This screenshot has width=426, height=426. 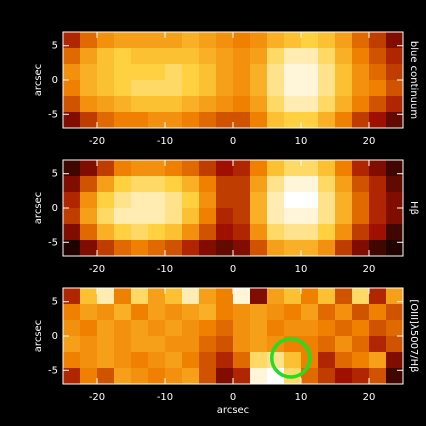 I want to click on y-tick-label: 5, so click(x=55, y=174).